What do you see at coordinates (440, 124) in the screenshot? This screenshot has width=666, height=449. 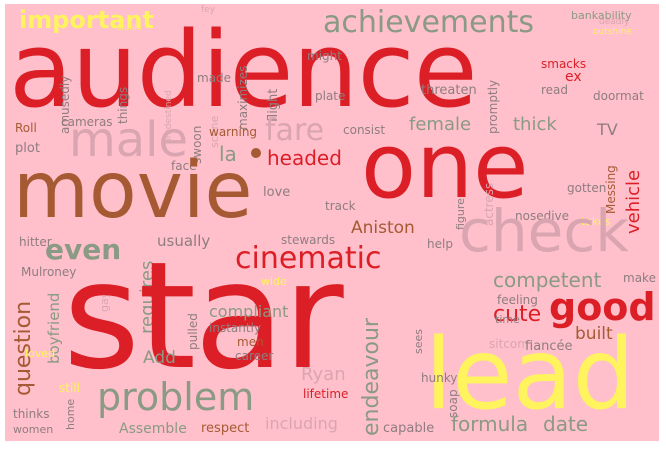 I see `word-female: female` at bounding box center [440, 124].